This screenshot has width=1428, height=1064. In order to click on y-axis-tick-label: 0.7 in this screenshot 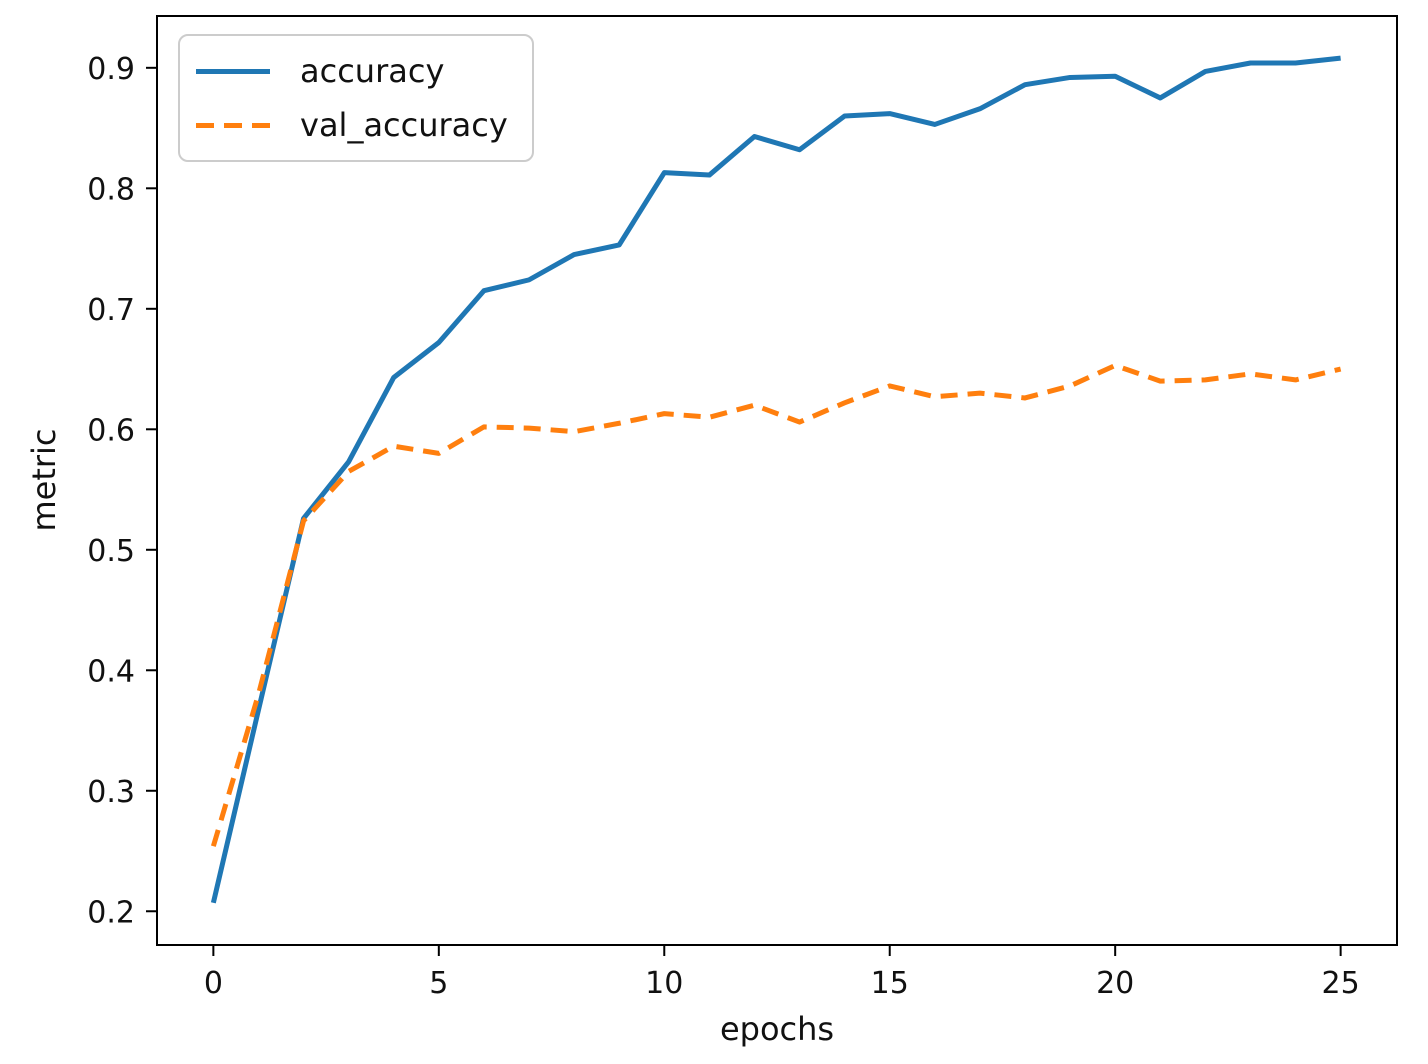, I will do `click(111, 310)`.